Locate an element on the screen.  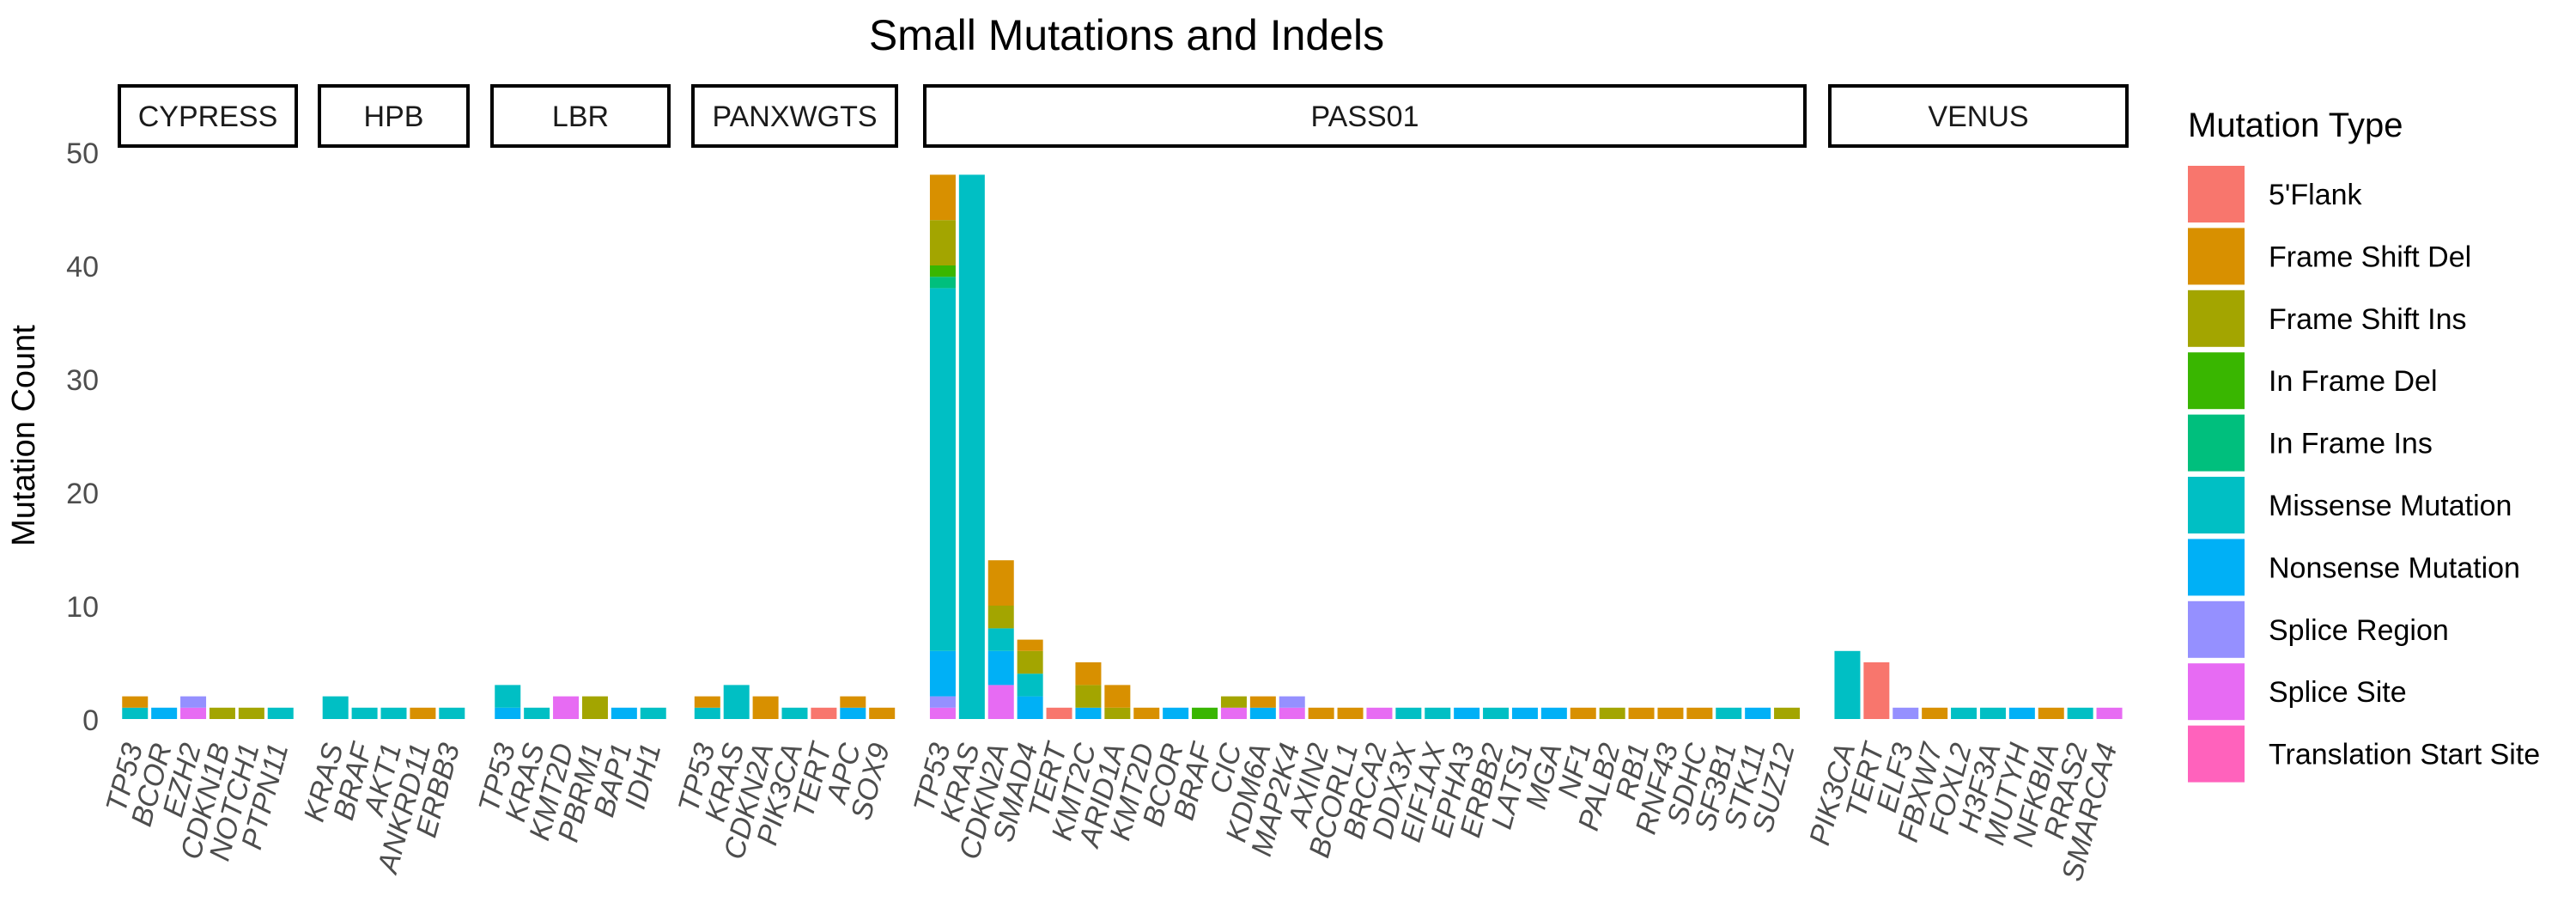
legend-label: Splice Site is located at coordinates (2338, 692).